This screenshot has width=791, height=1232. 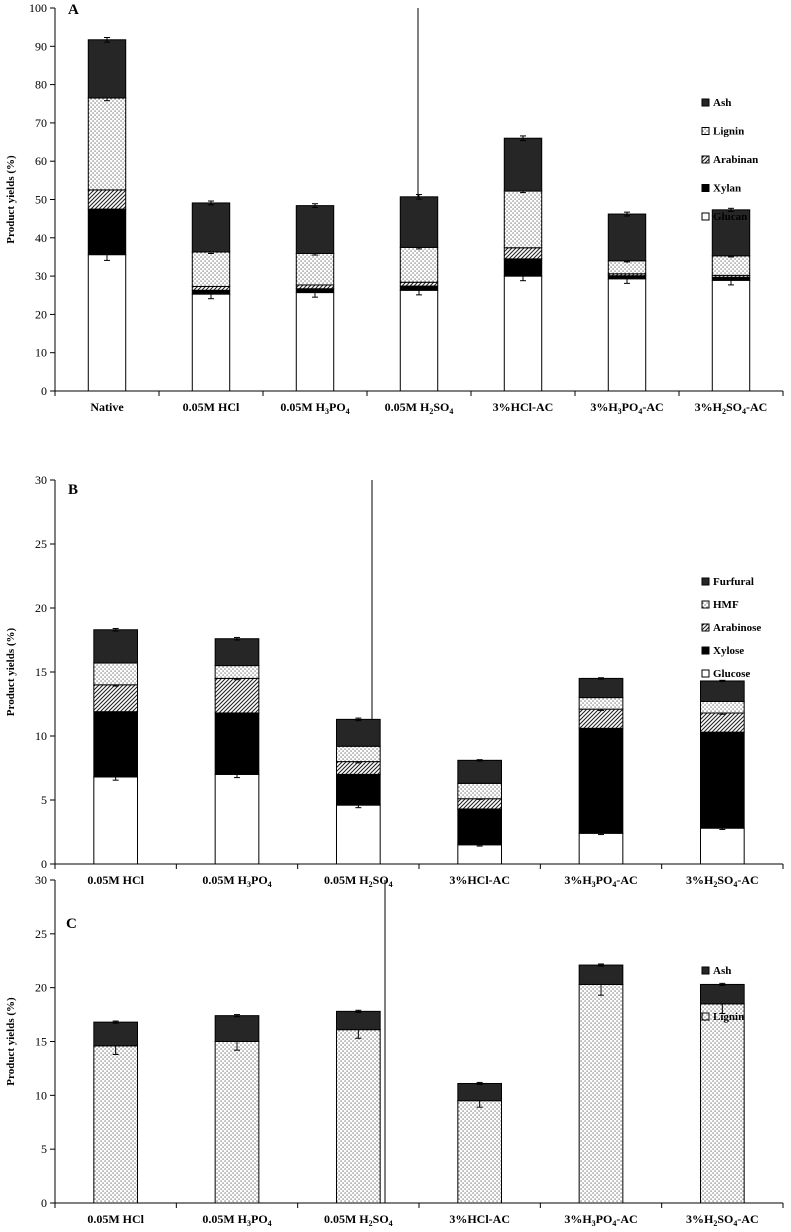 I want to click on panel-label: C, so click(x=71, y=924).